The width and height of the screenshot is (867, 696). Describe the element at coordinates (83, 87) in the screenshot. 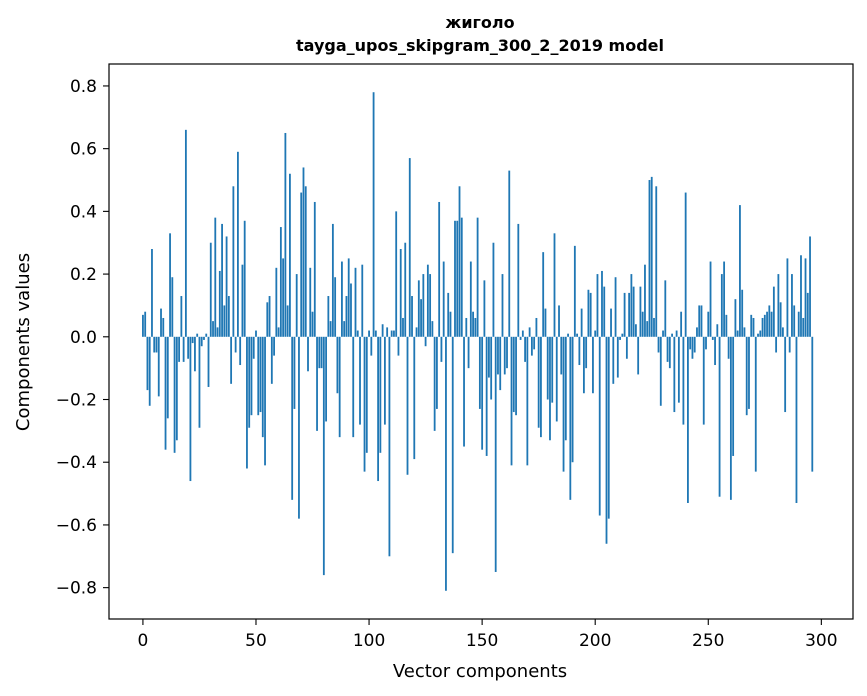

I see `y-tick-label: 0.8` at that location.